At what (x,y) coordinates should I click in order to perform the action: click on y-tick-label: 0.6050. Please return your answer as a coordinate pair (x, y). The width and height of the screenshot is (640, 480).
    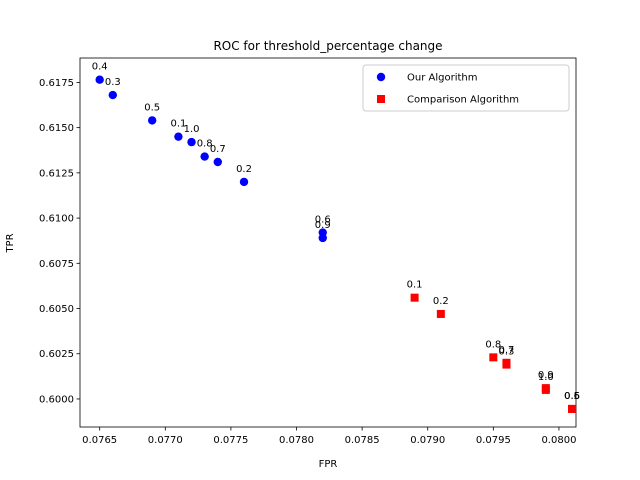
    Looking at the image, I should click on (56, 309).